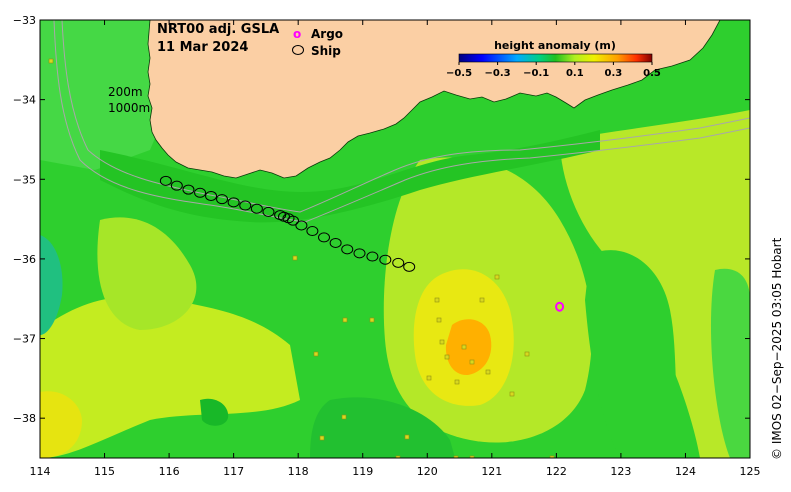 The height and width of the screenshot is (492, 791). I want to click on x-tick-label: 120, so click(427, 471).